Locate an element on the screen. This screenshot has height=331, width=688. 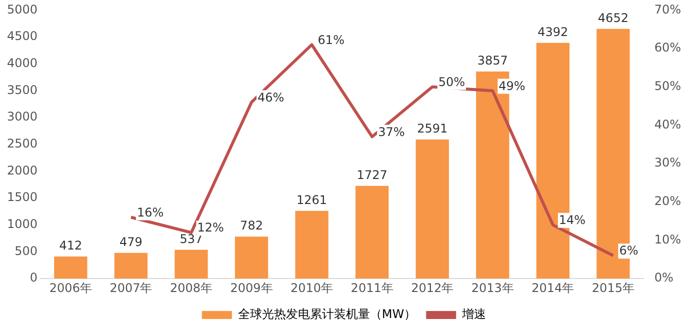
y-tick-label: 1000 is located at coordinates (22, 224).